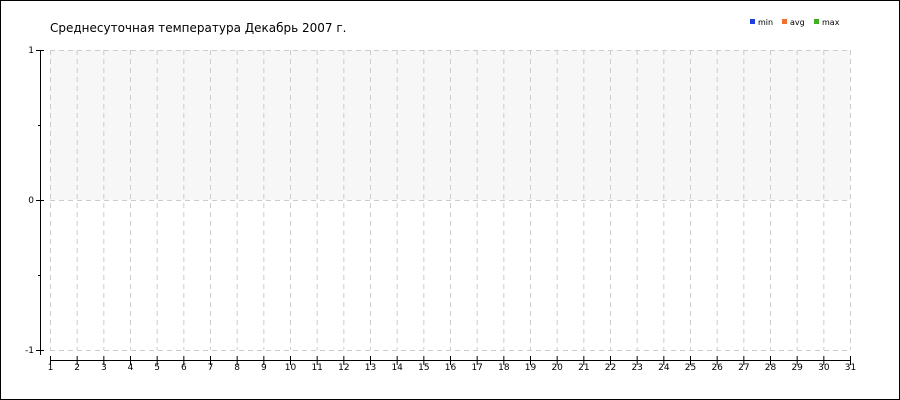 The height and width of the screenshot is (400, 900). Describe the element at coordinates (664, 368) in the screenshot. I see `x-tick-label: 24` at that location.